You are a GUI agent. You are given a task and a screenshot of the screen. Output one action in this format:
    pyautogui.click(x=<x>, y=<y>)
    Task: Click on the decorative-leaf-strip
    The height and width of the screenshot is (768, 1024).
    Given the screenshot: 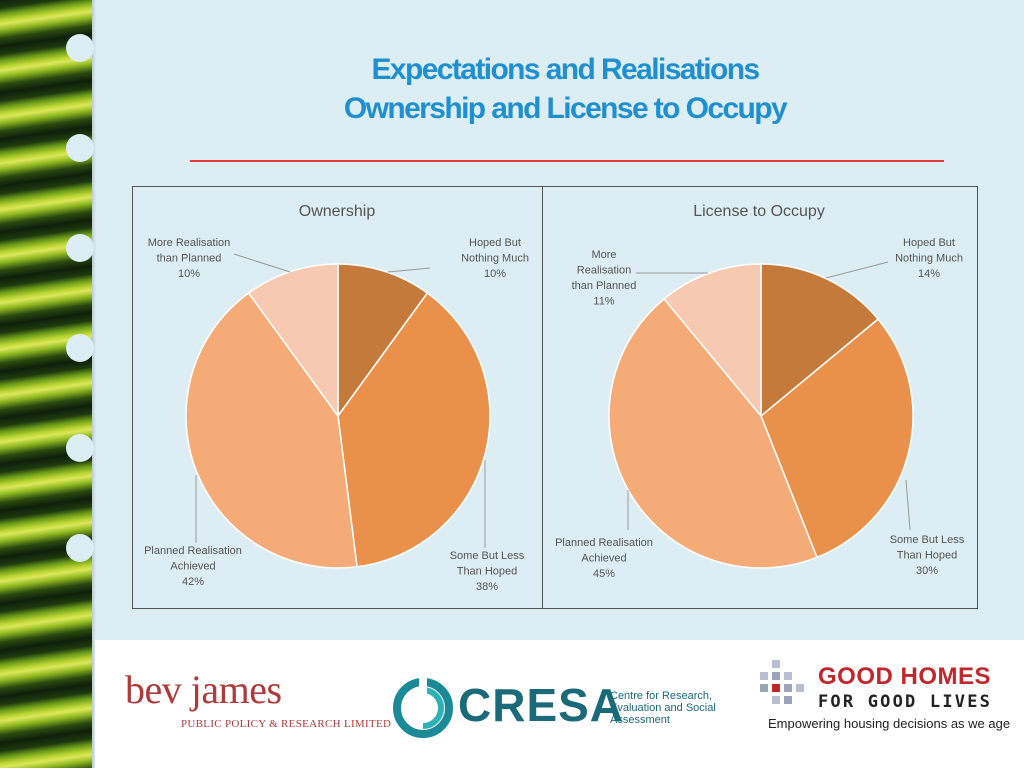 What is the action you would take?
    pyautogui.click(x=46, y=384)
    